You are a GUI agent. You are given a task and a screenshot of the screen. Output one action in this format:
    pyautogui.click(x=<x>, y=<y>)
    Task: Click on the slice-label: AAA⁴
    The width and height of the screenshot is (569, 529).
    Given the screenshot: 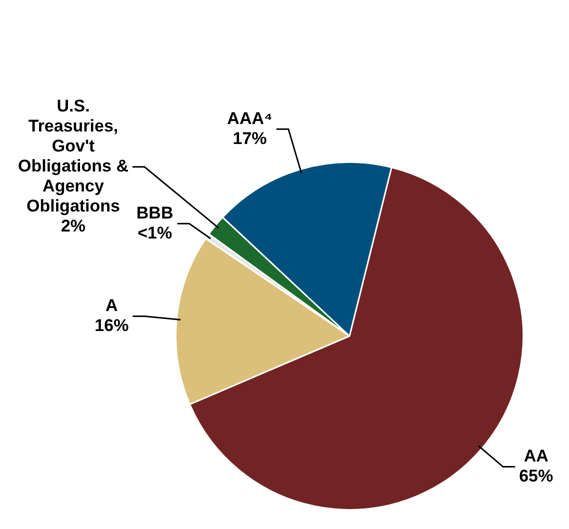 What is the action you would take?
    pyautogui.click(x=249, y=118)
    